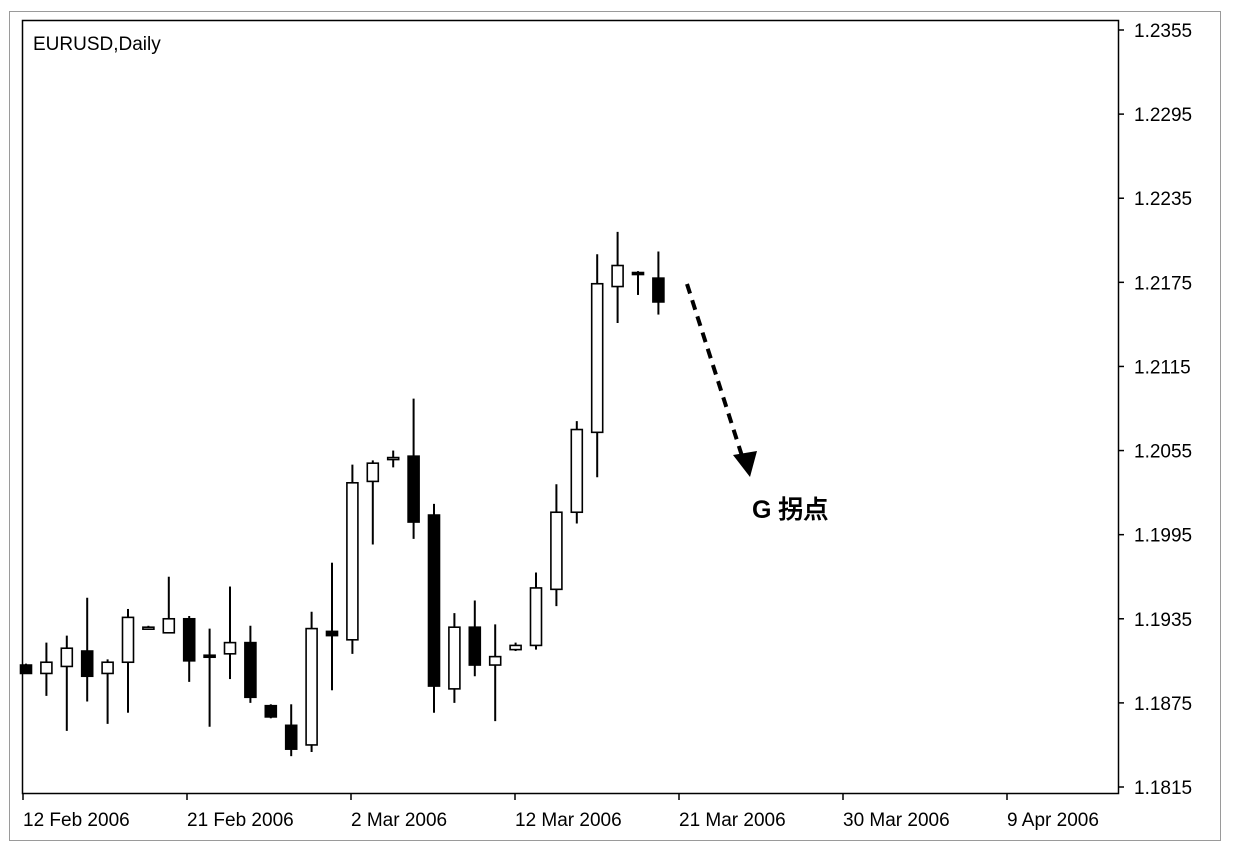 The width and height of the screenshot is (1237, 860). I want to click on y-tick-label: 1.2055, so click(1163, 452).